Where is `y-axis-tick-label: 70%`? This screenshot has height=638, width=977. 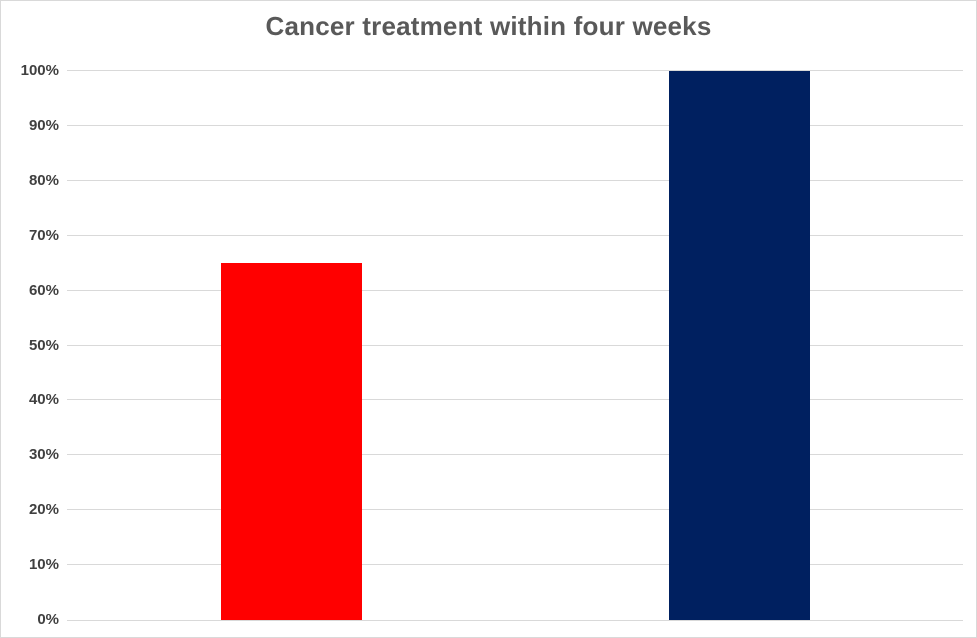 y-axis-tick-label: 70% is located at coordinates (43, 235).